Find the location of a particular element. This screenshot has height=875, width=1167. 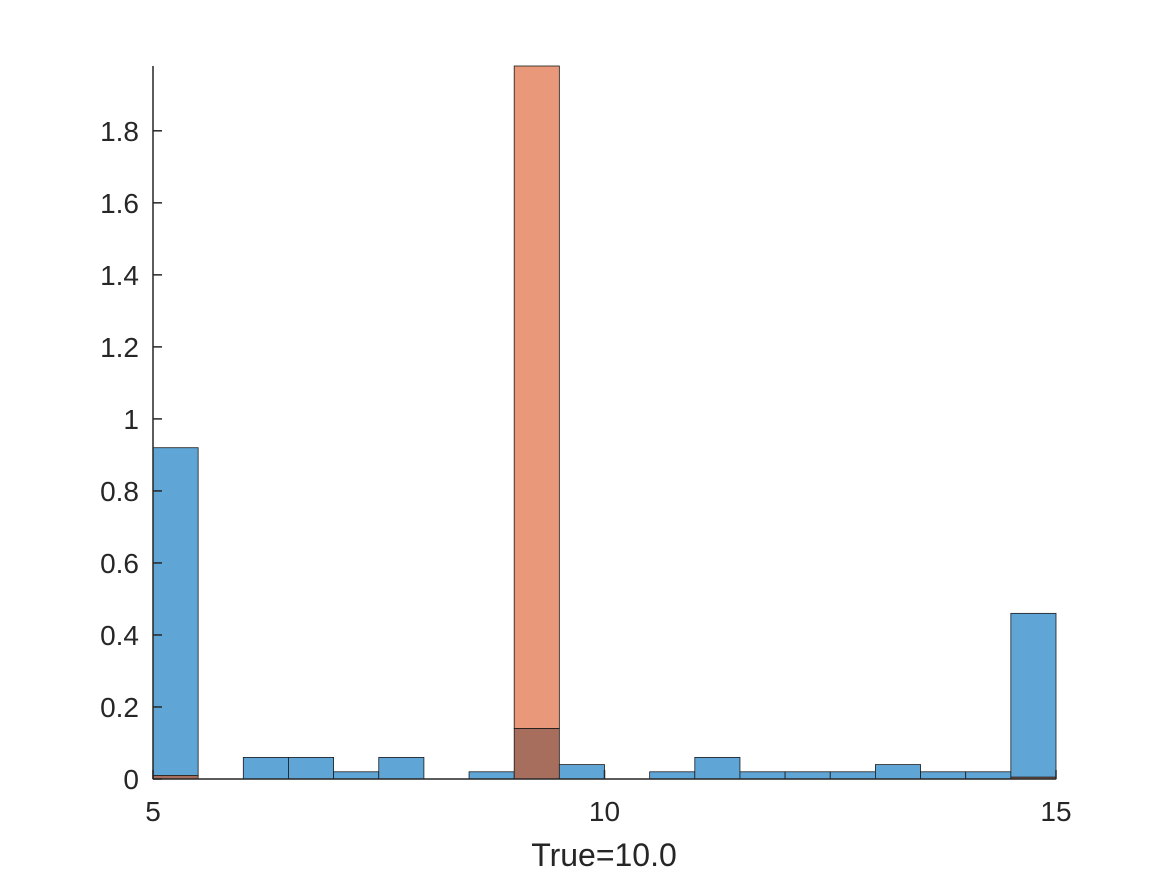

y-tick-label: 1.2 is located at coordinates (119, 347).